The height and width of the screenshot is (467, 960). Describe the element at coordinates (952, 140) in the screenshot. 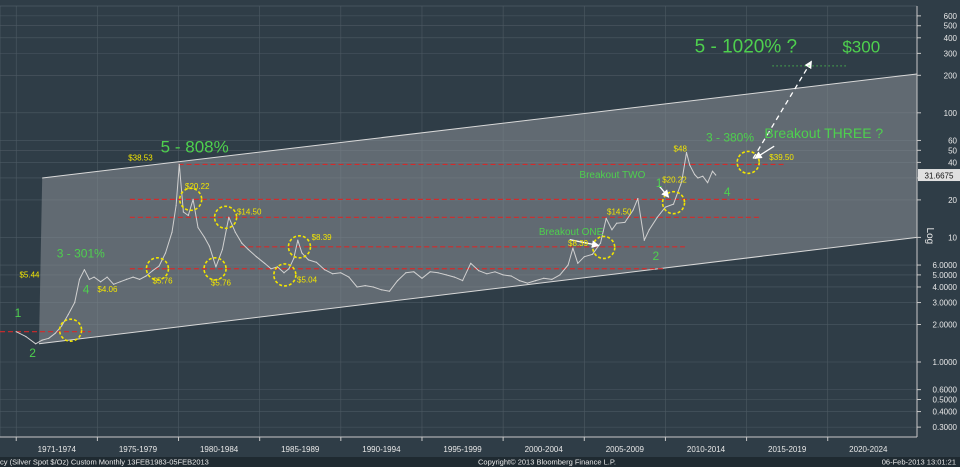

I see `y-tick-label: 60` at that location.